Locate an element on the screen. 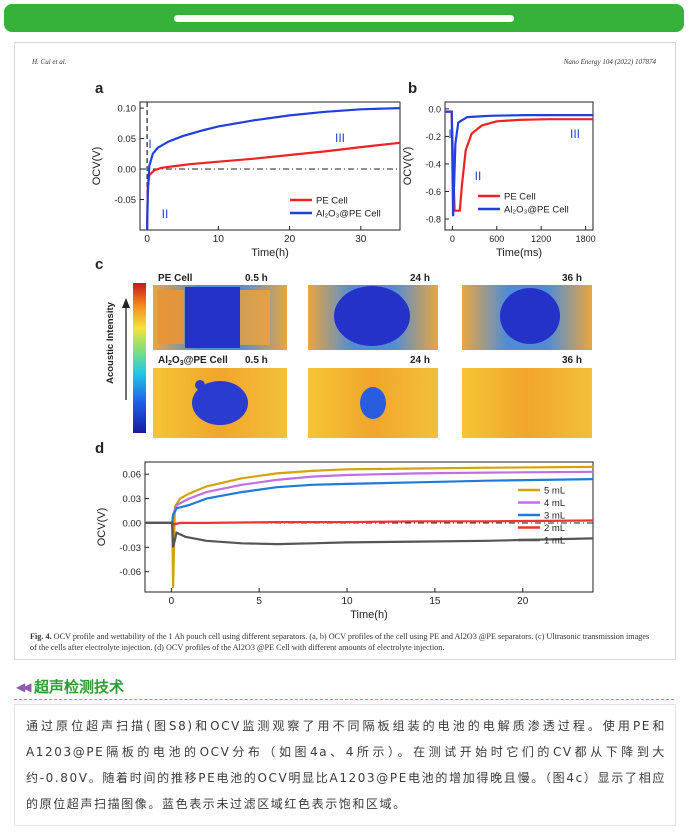  chart-d-legend-label-0: 5 mL is located at coordinates (554, 491).